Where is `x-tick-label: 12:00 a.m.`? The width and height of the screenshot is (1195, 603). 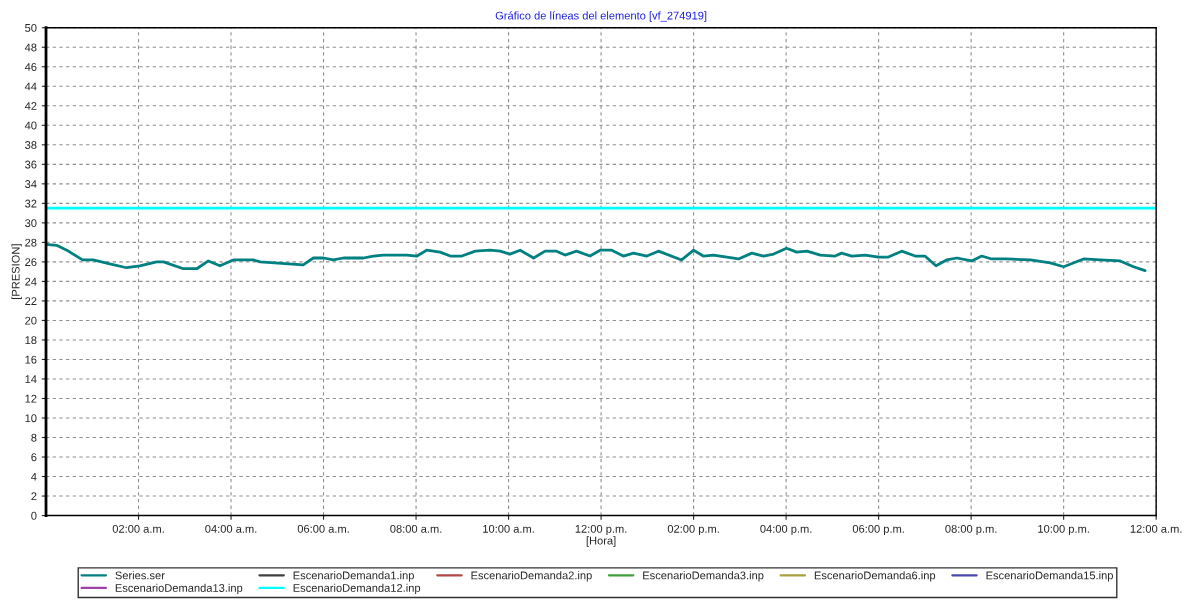 x-tick-label: 12:00 a.m. is located at coordinates (1156, 528).